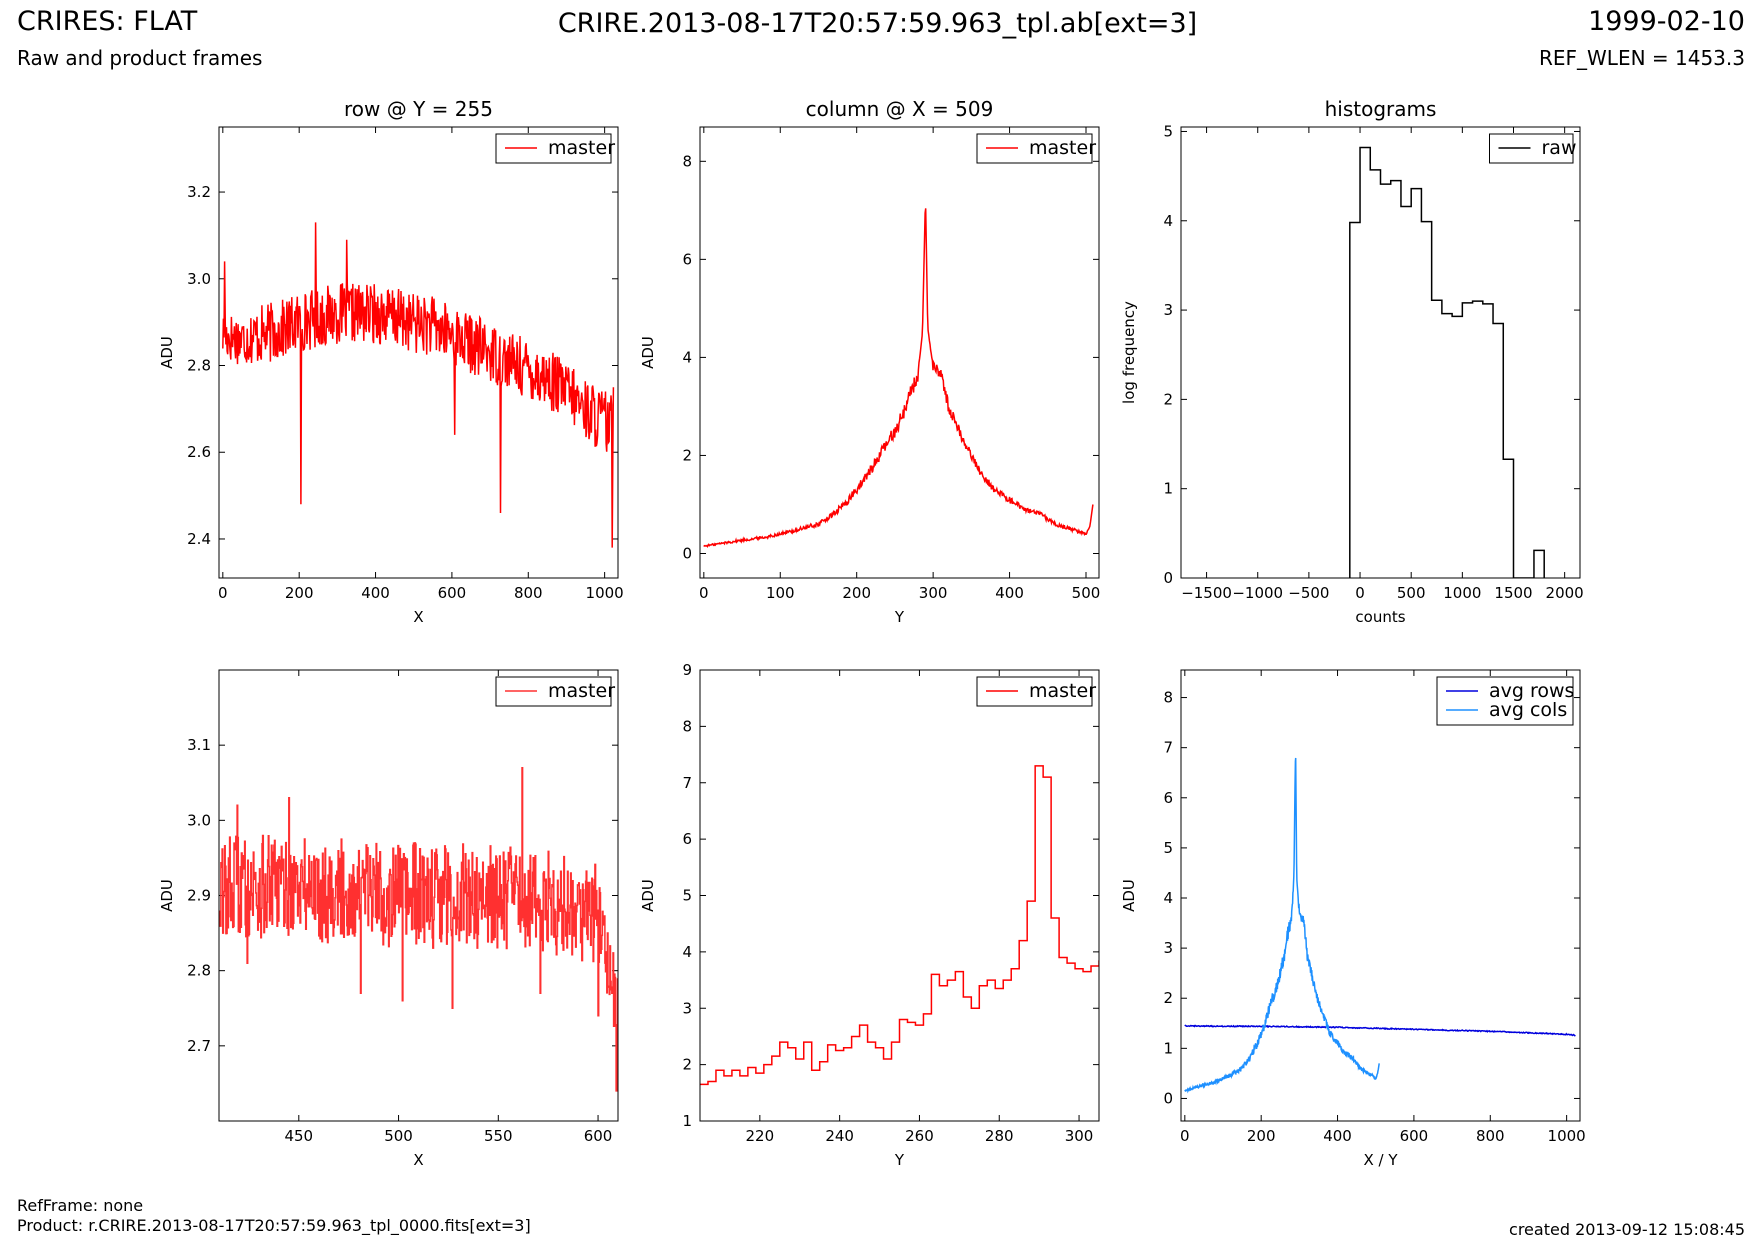 This screenshot has width=1755, height=1245. What do you see at coordinates (199, 896) in the screenshot?
I see `y-tick-label: 2.9` at bounding box center [199, 896].